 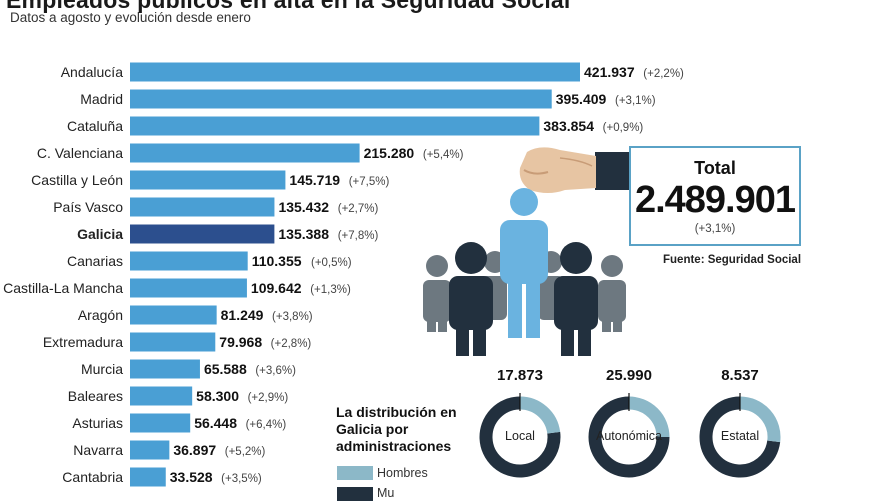 What do you see at coordinates (88, 207) in the screenshot?
I see `bar-label-pais-vasco: País Vasco` at bounding box center [88, 207].